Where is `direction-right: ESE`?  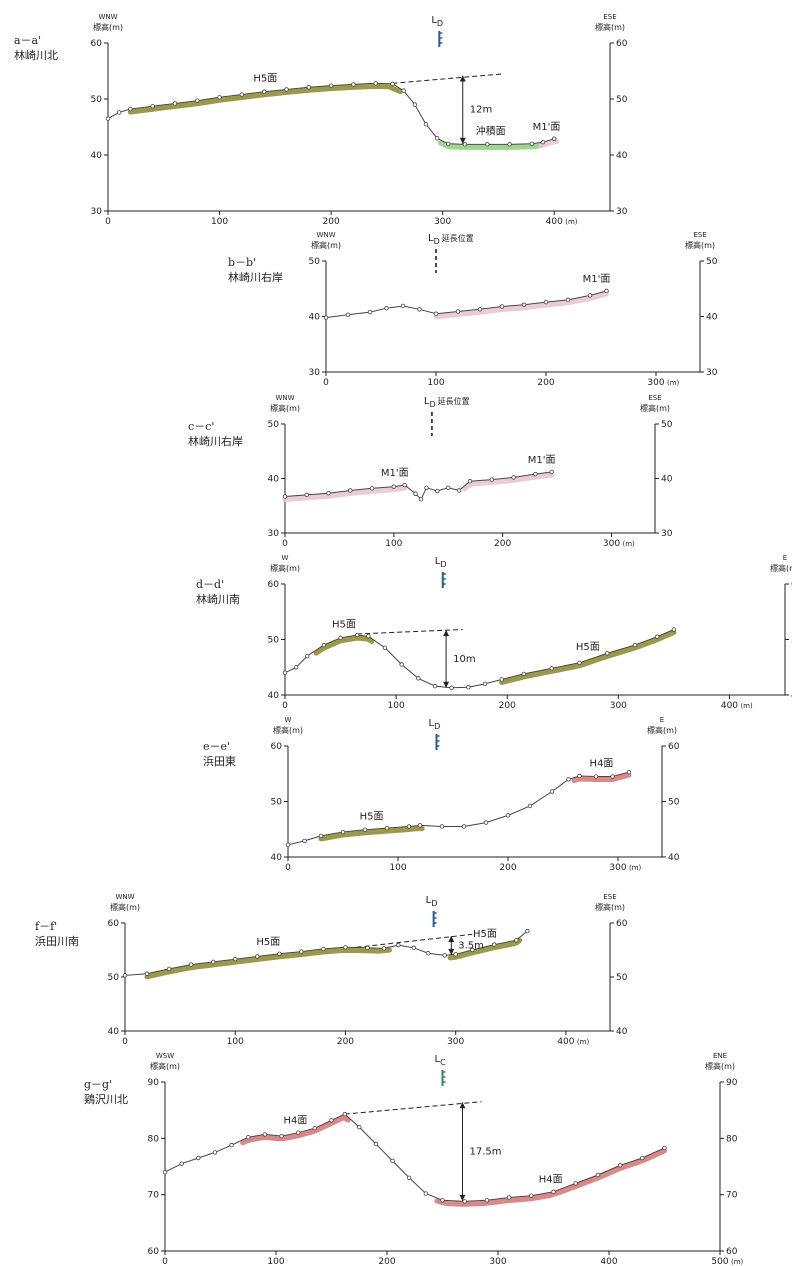 direction-right: ESE is located at coordinates (699, 235).